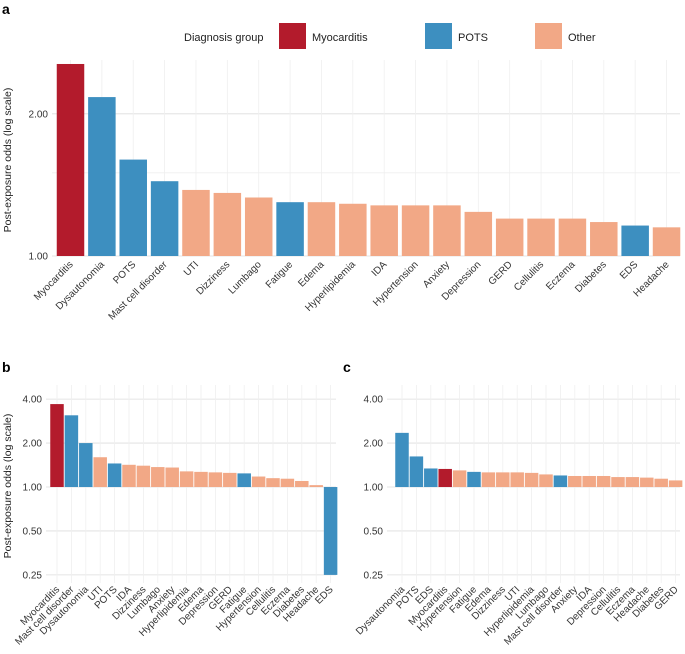  Describe the element at coordinates (213, 278) in the screenshot. I see `x-tick-label: Dizziness` at that location.